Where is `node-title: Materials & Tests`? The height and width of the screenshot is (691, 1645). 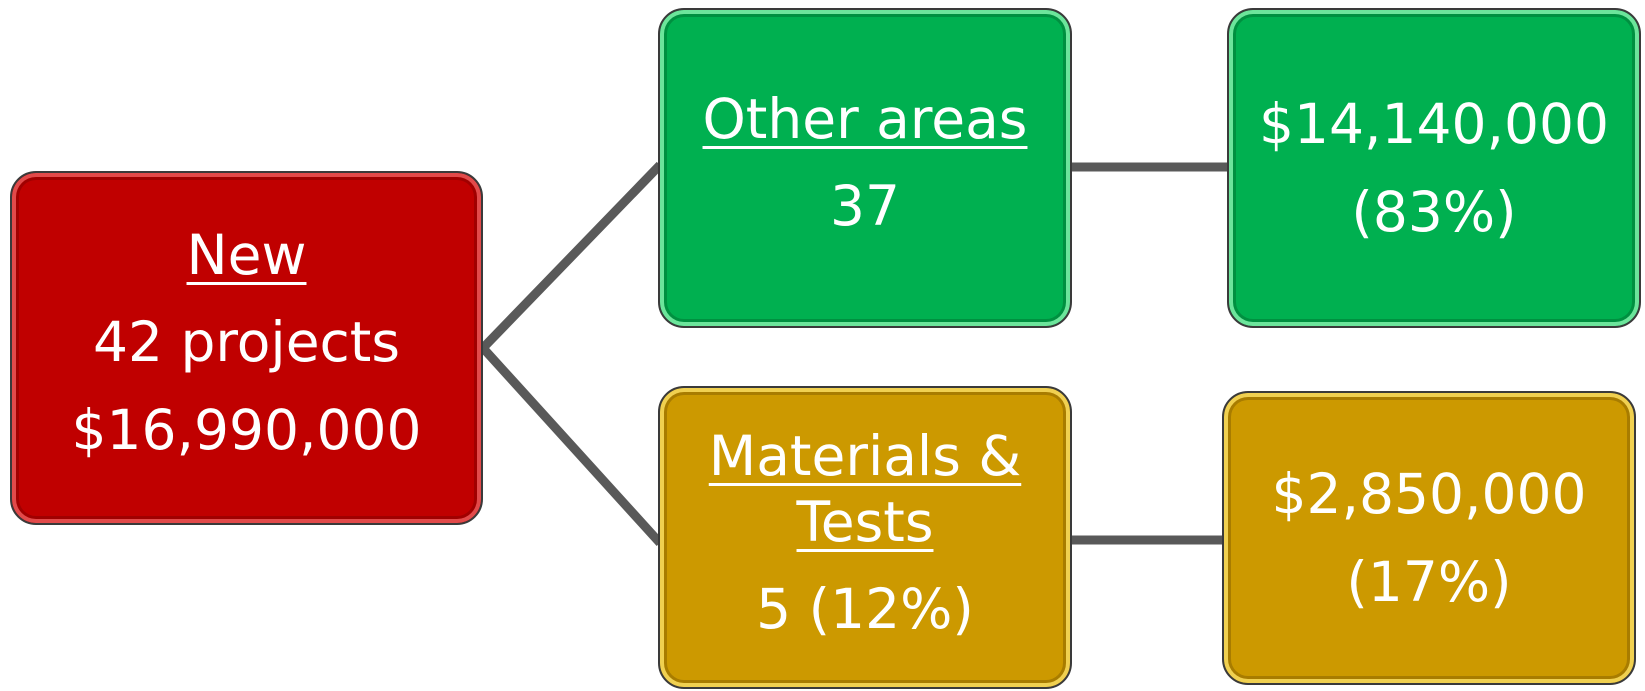
node-title: Materials & Tests is located at coordinates (865, 488).